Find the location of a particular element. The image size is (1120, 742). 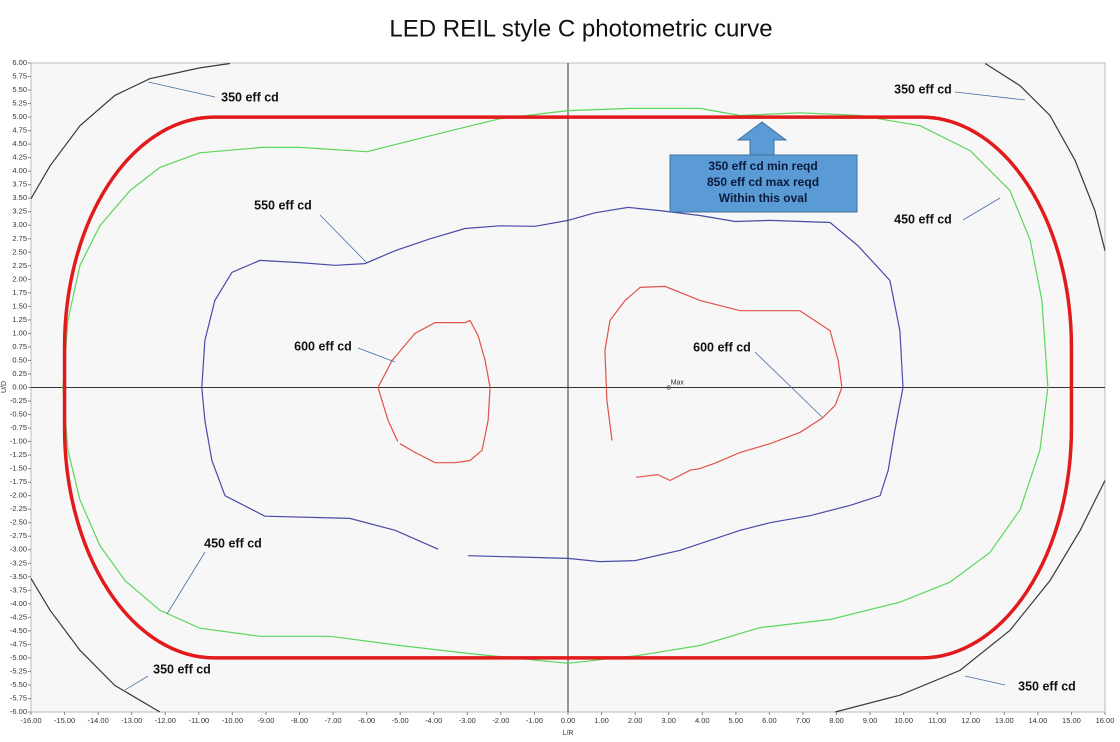

x-tick-label: -4.00 is located at coordinates (433, 720).